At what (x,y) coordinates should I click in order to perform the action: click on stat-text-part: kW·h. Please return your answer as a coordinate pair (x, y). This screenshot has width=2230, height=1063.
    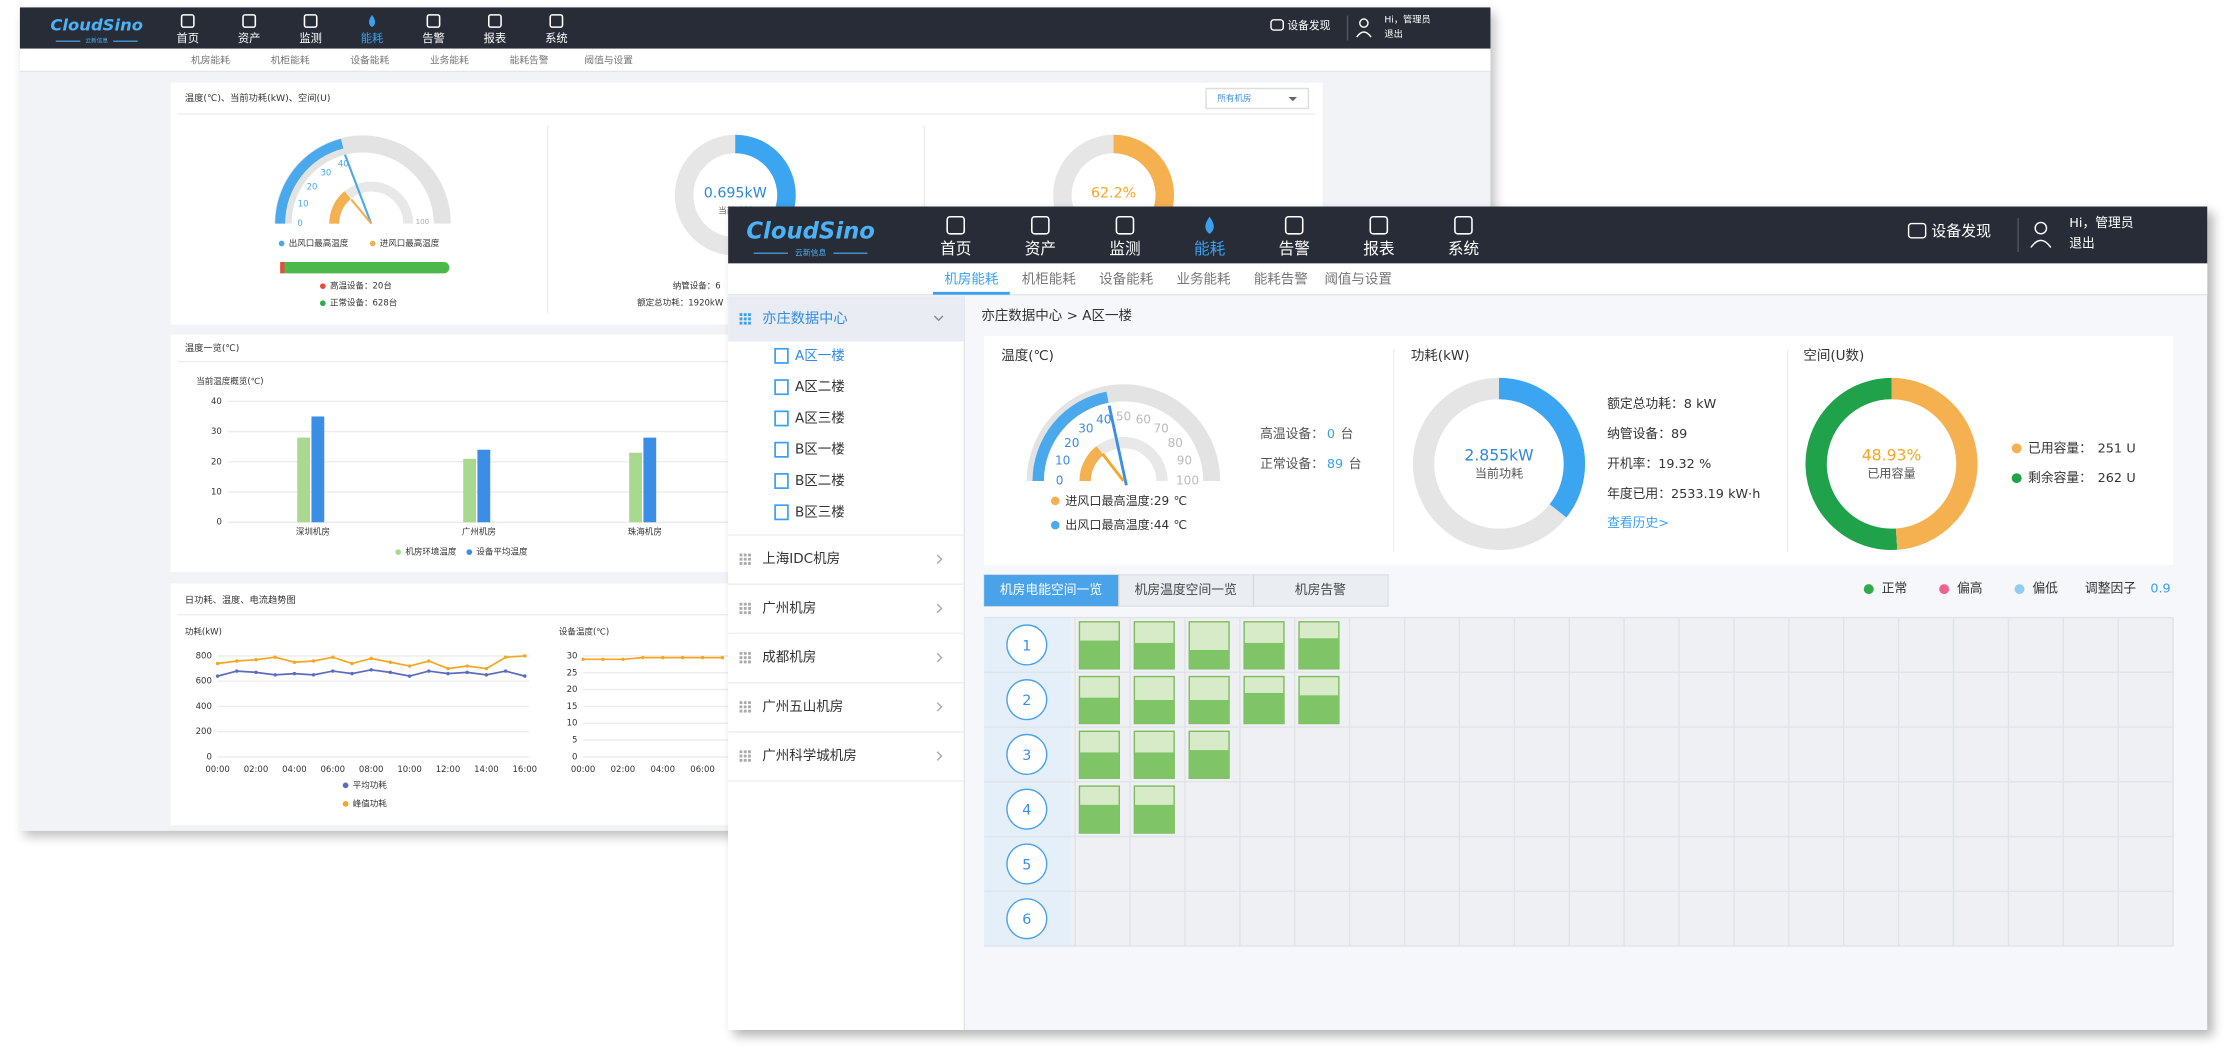
    Looking at the image, I should click on (1744, 493).